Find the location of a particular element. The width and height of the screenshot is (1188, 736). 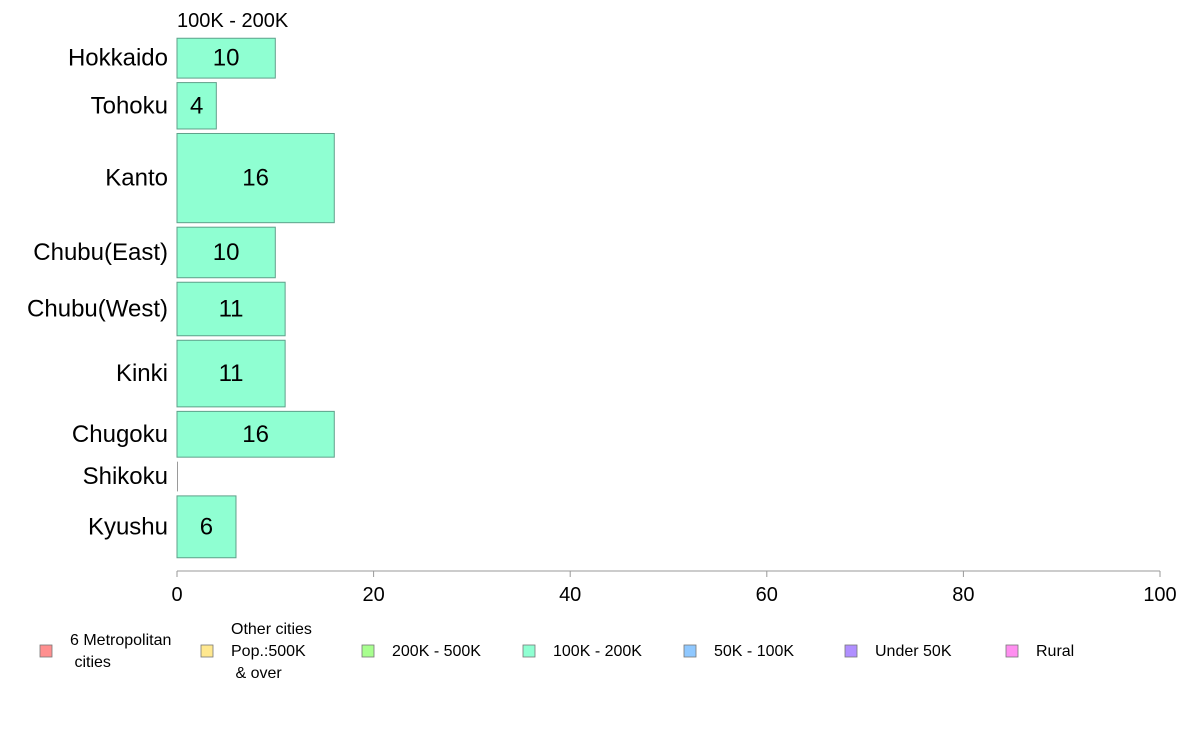

panel-title: 100K - 200K is located at coordinates (233, 21).